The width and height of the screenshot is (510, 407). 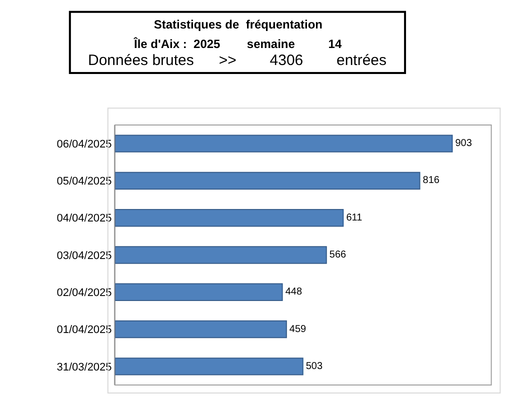 I want to click on data-label: 903, so click(x=463, y=144).